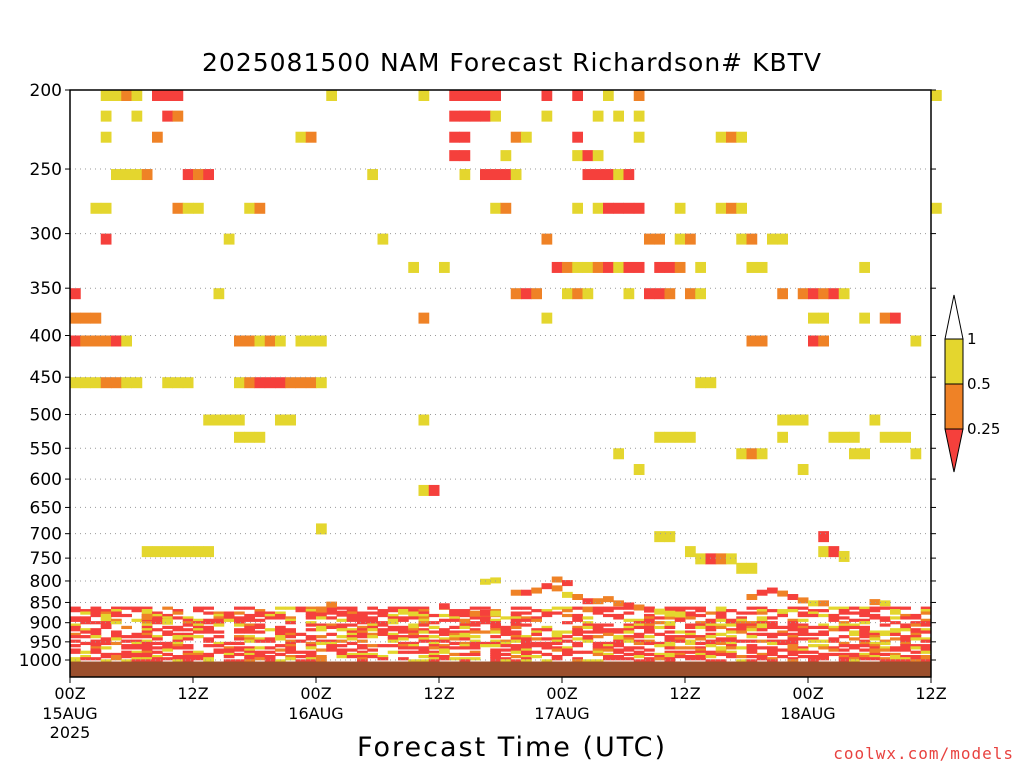 This screenshot has width=1024, height=768. I want to click on ground-band, so click(500, 669).